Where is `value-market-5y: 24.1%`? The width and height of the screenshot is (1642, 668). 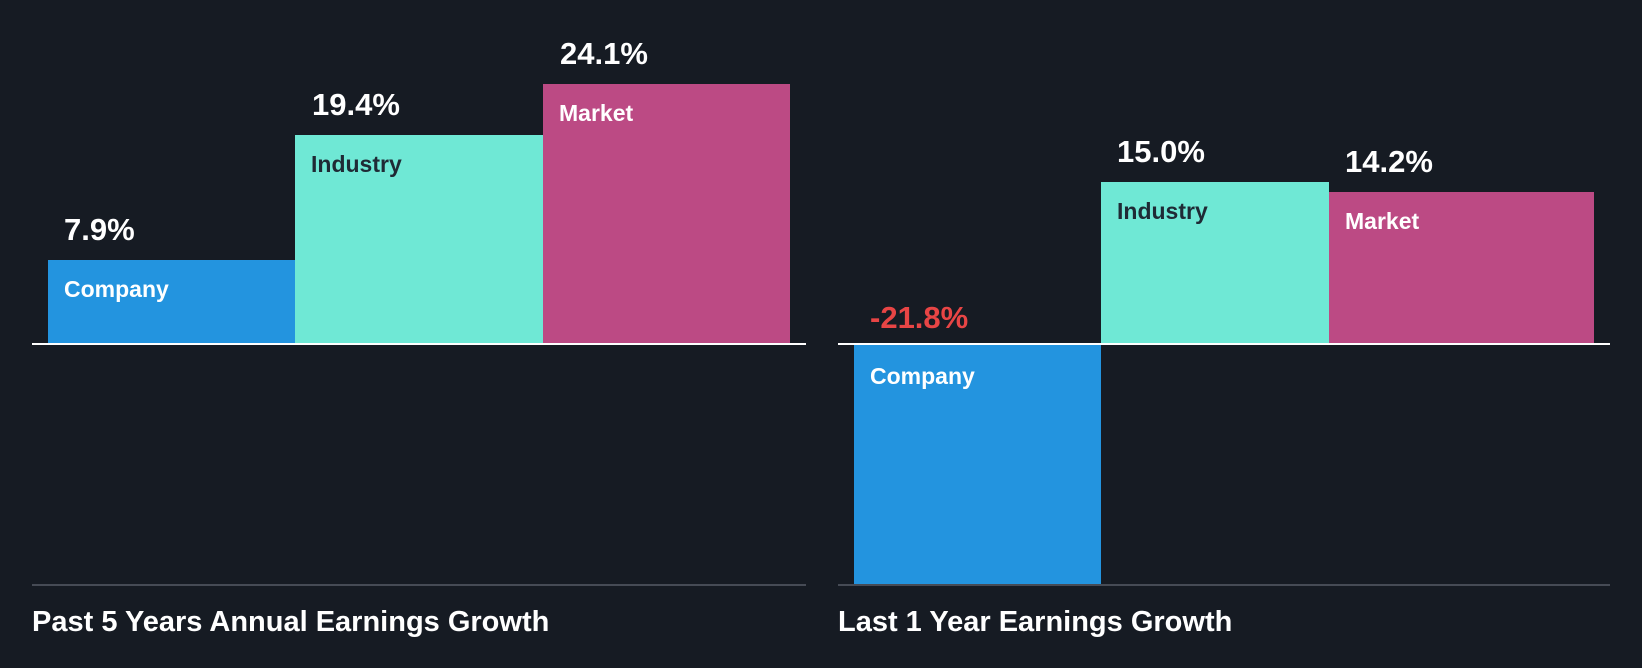 value-market-5y: 24.1% is located at coordinates (604, 53).